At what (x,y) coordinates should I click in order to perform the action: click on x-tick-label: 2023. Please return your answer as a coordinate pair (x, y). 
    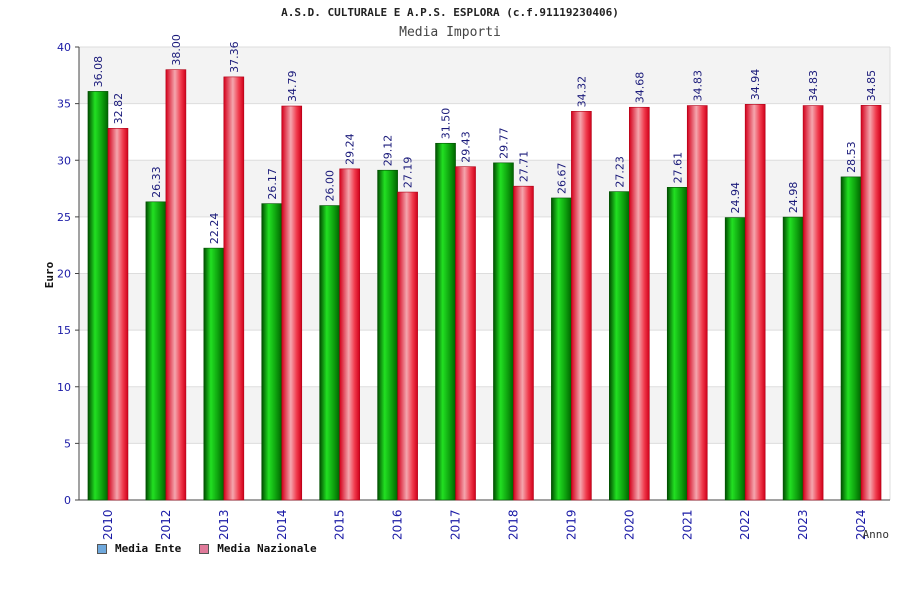
    Looking at the image, I should click on (803, 524).